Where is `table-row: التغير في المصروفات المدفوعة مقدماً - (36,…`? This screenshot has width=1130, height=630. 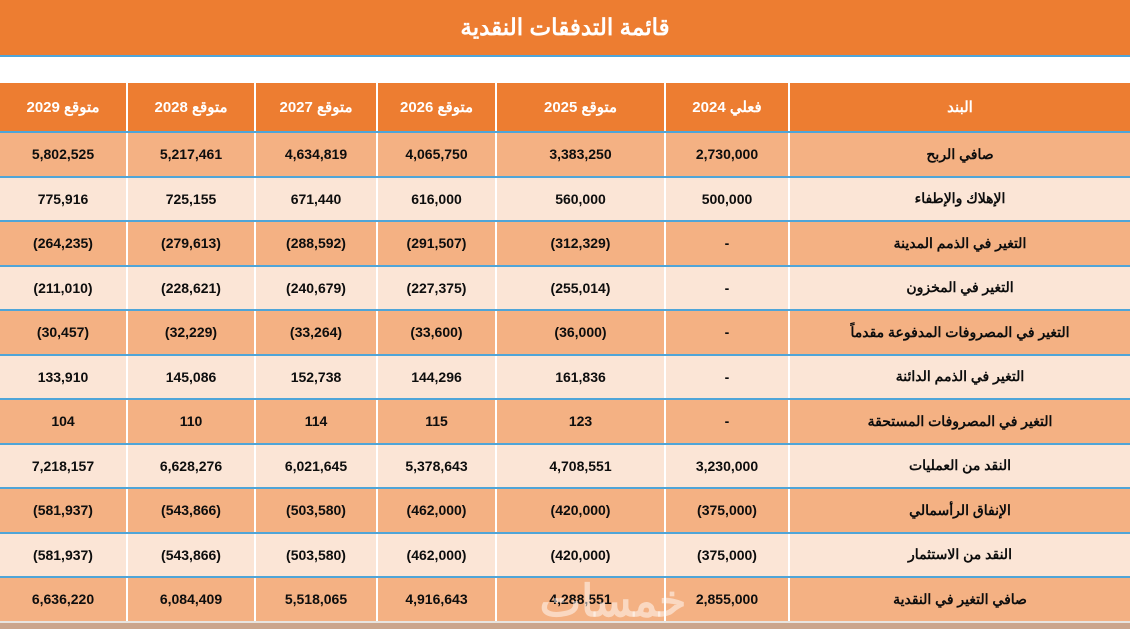
table-row: التغير في المصروفات المدفوعة مقدماً - (36,… is located at coordinates (565, 331).